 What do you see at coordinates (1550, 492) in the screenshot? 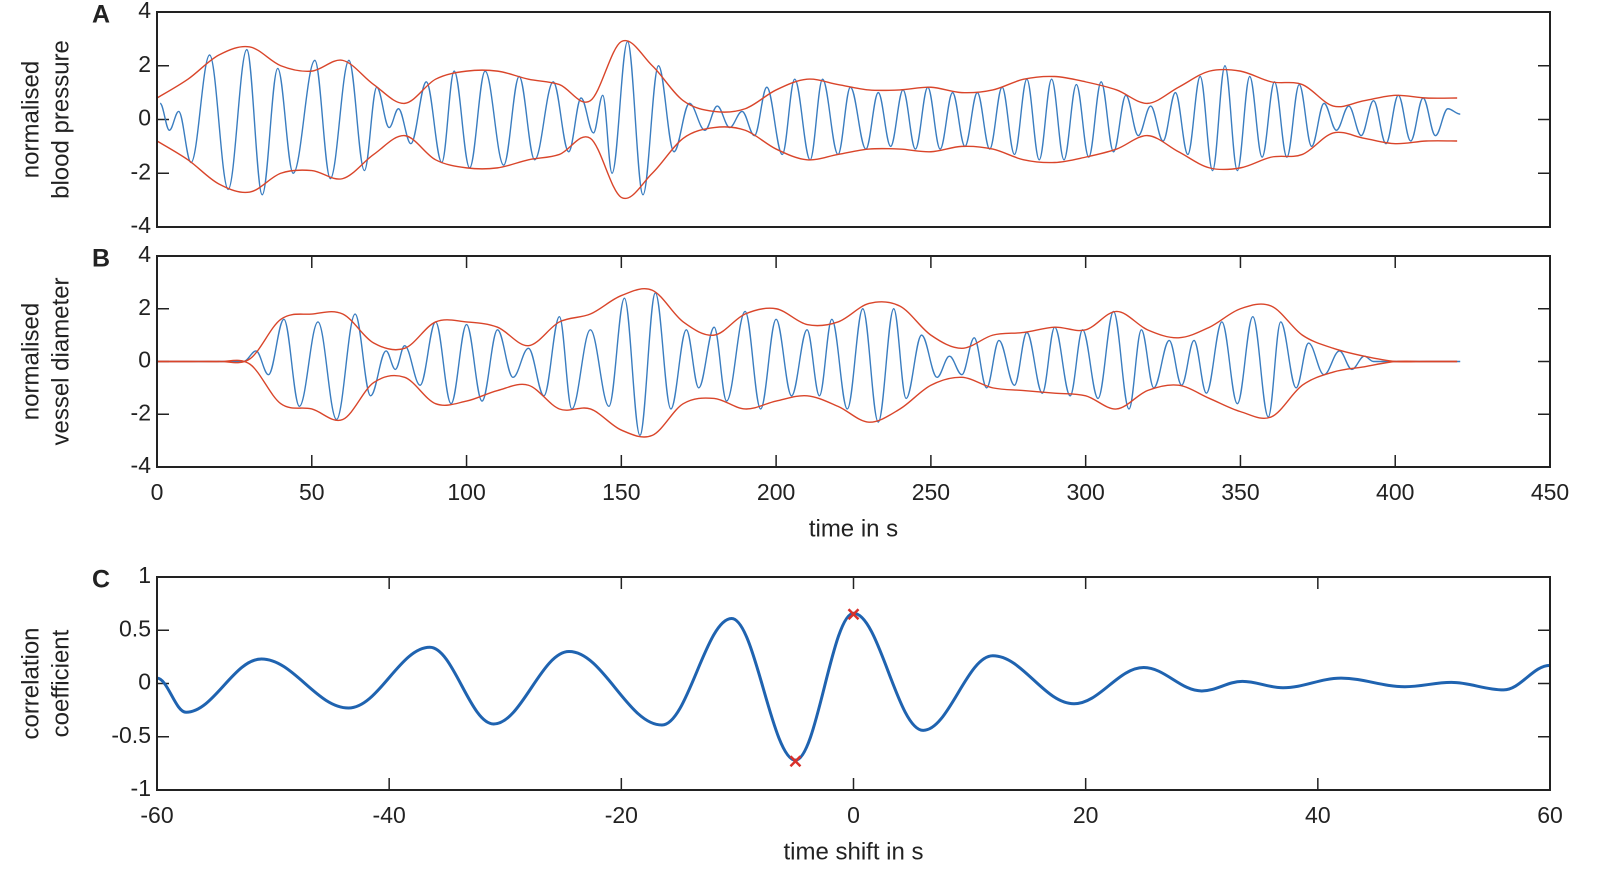
I see `x-tick-label: 450` at bounding box center [1550, 492].